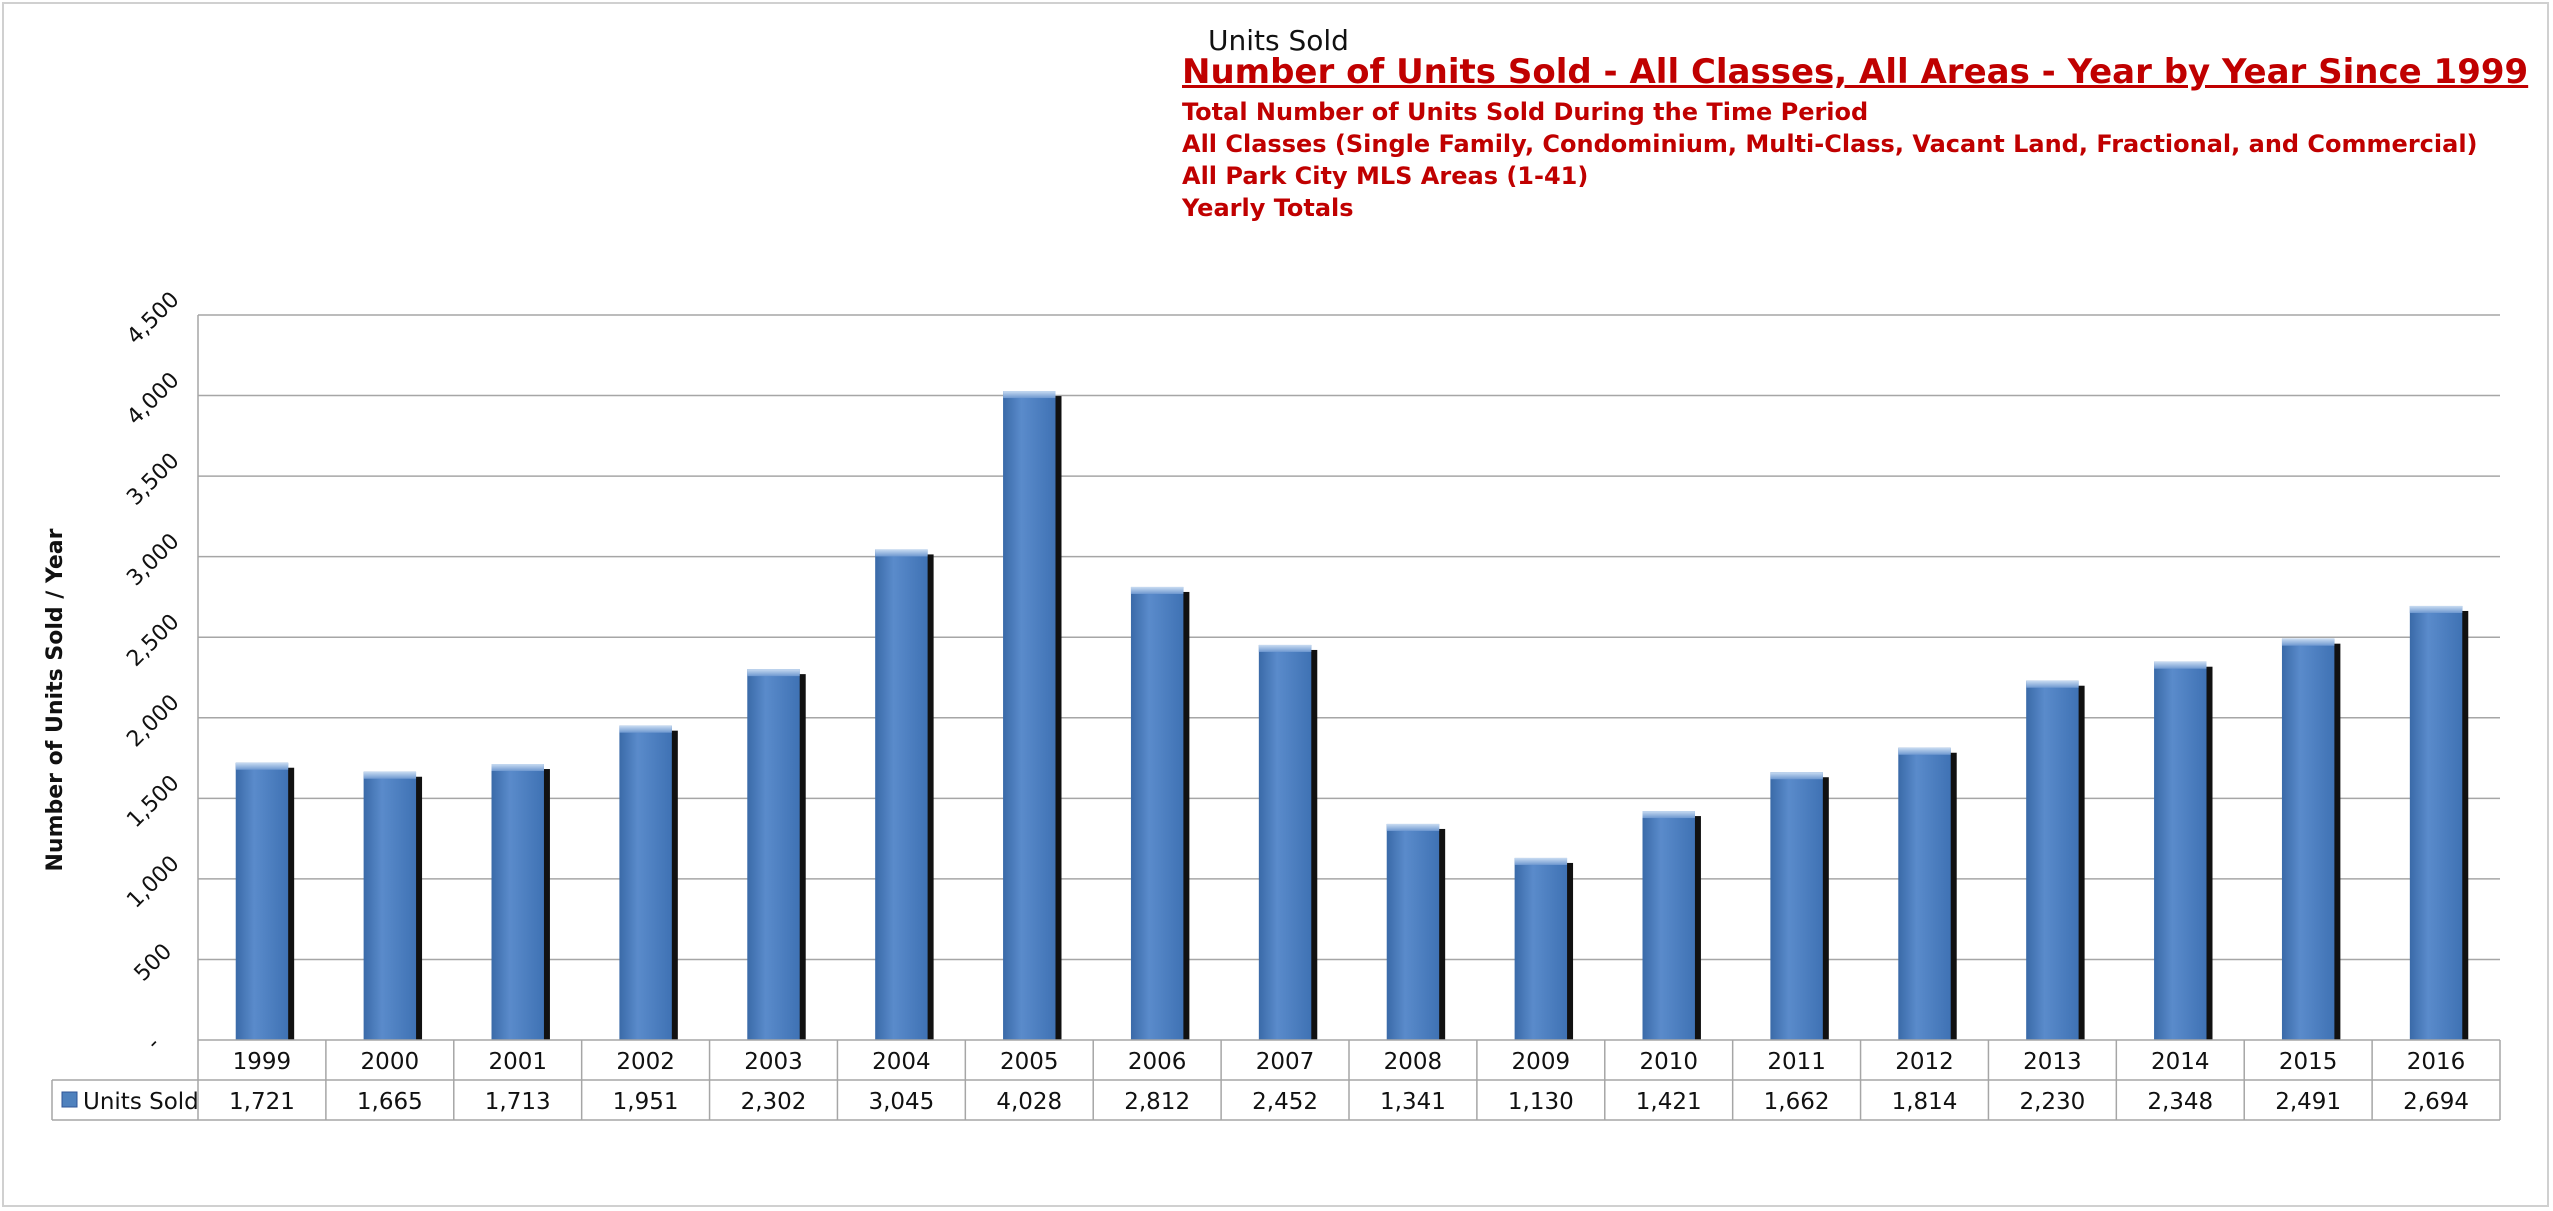  I want to click on y-tick-label: 1,000, so click(153, 882).